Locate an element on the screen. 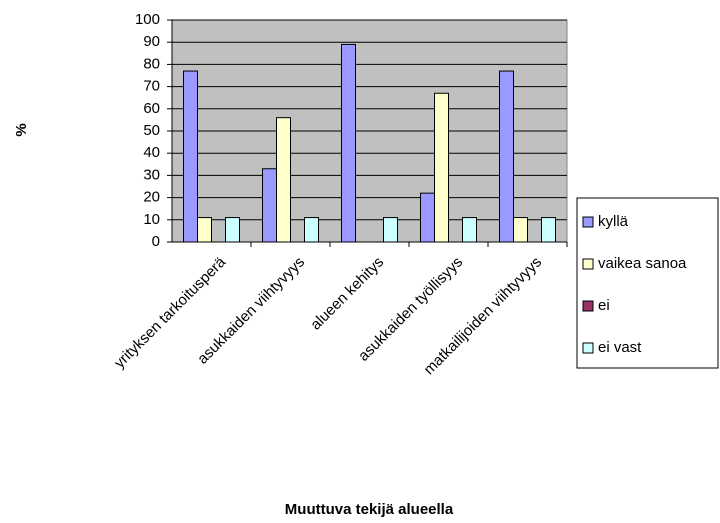  legend-label: kyllä is located at coordinates (613, 221).